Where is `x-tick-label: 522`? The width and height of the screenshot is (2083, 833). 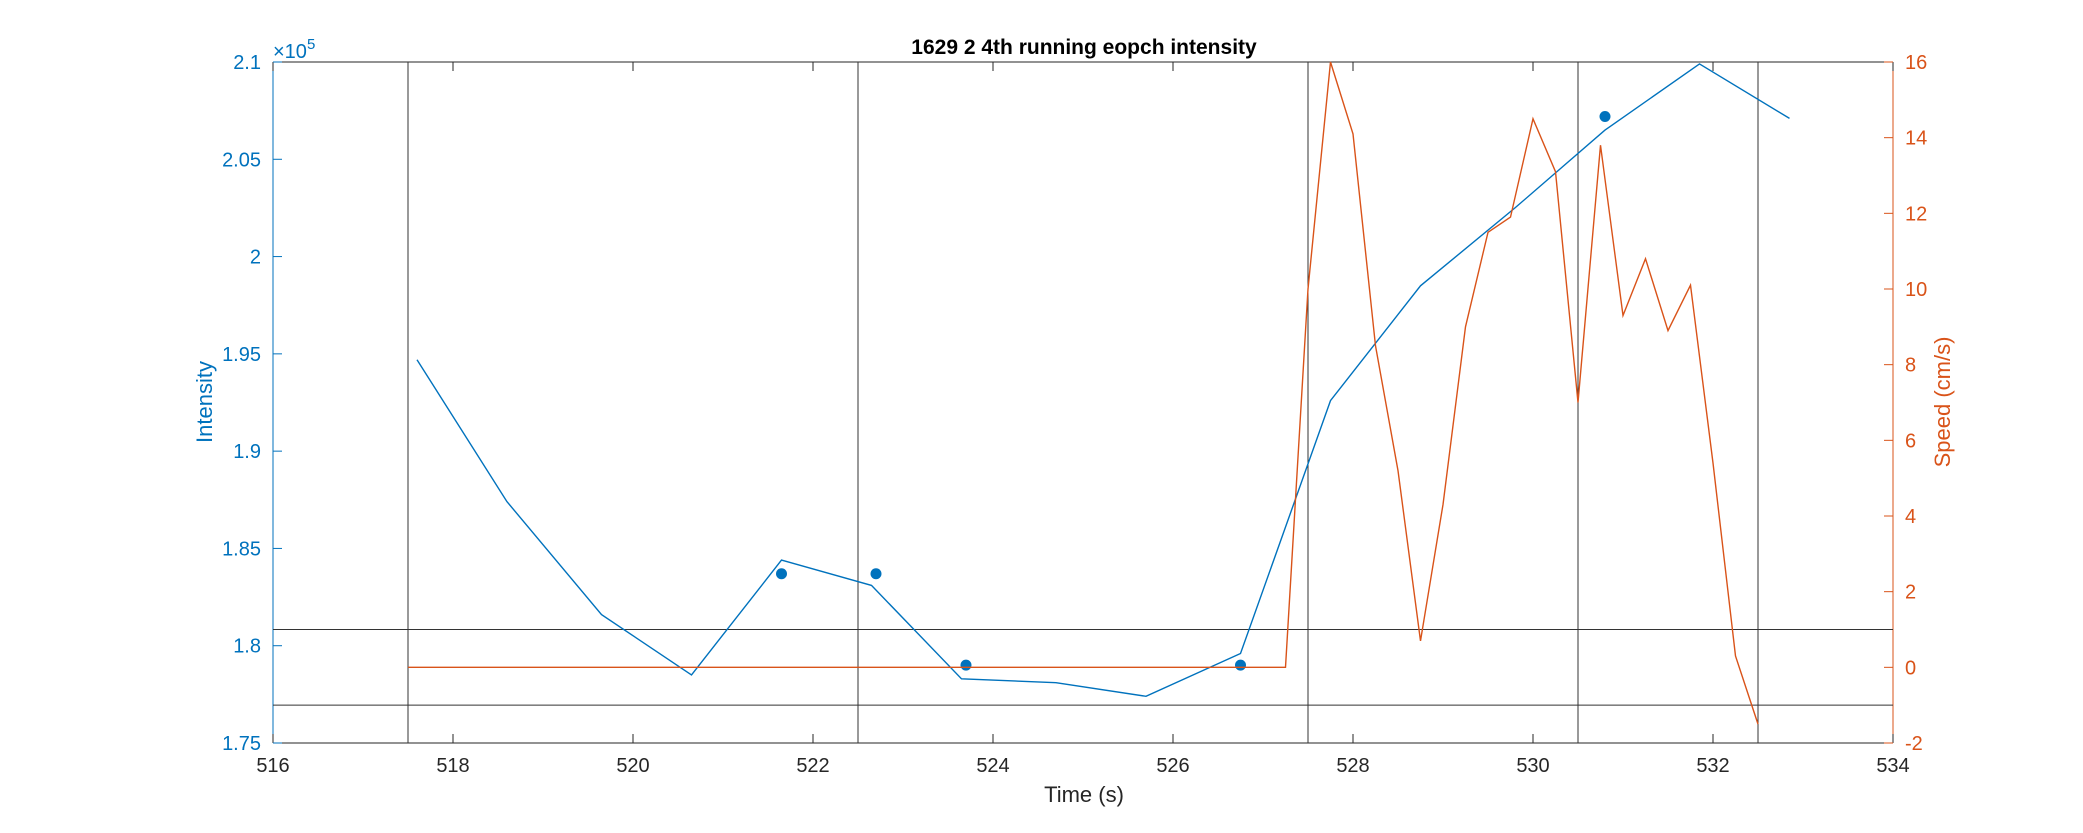 x-tick-label: 522 is located at coordinates (812, 766).